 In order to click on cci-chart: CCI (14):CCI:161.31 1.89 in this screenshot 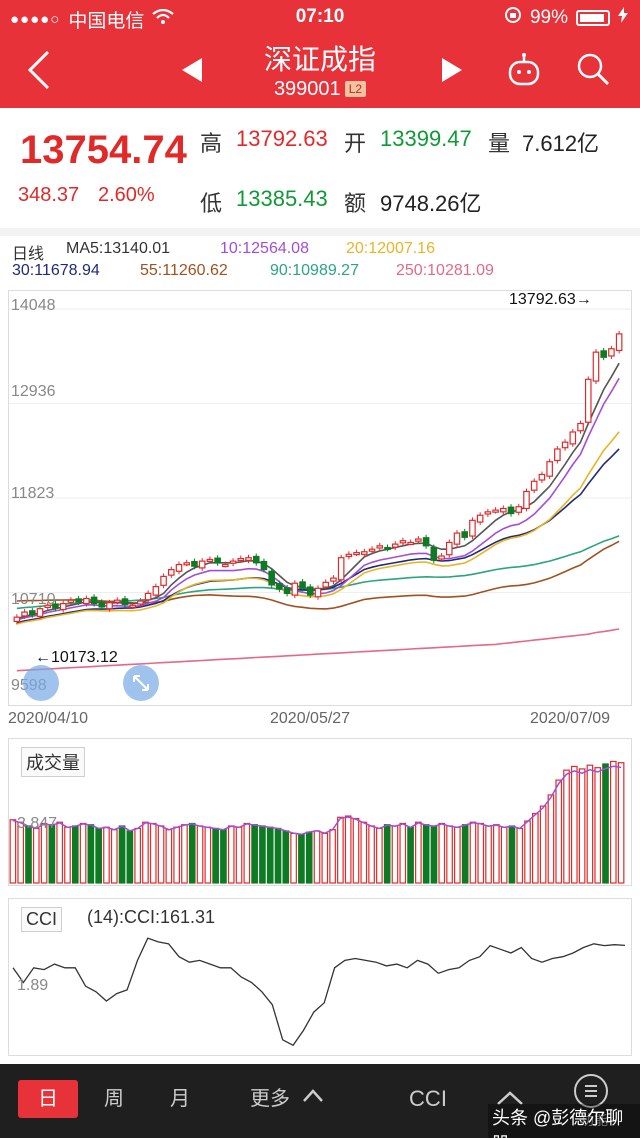, I will do `click(320, 977)`.